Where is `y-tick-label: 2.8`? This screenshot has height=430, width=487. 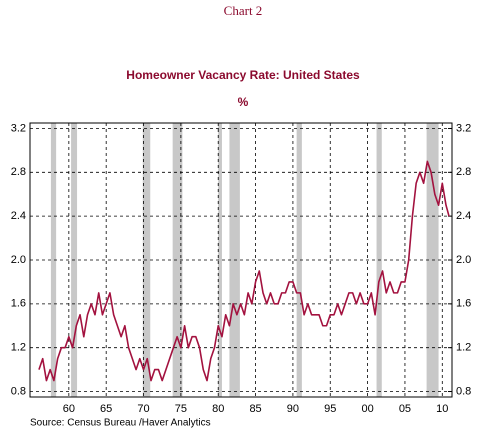
y-tick-label: 2.8 is located at coordinates (18, 172).